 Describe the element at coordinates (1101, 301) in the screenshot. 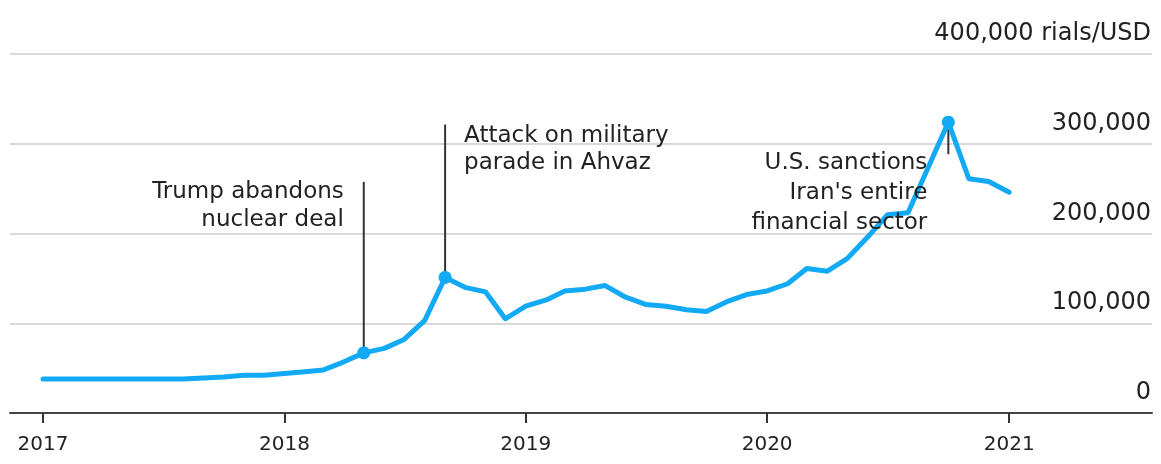

I see `y-tick-label: 100,000` at that location.